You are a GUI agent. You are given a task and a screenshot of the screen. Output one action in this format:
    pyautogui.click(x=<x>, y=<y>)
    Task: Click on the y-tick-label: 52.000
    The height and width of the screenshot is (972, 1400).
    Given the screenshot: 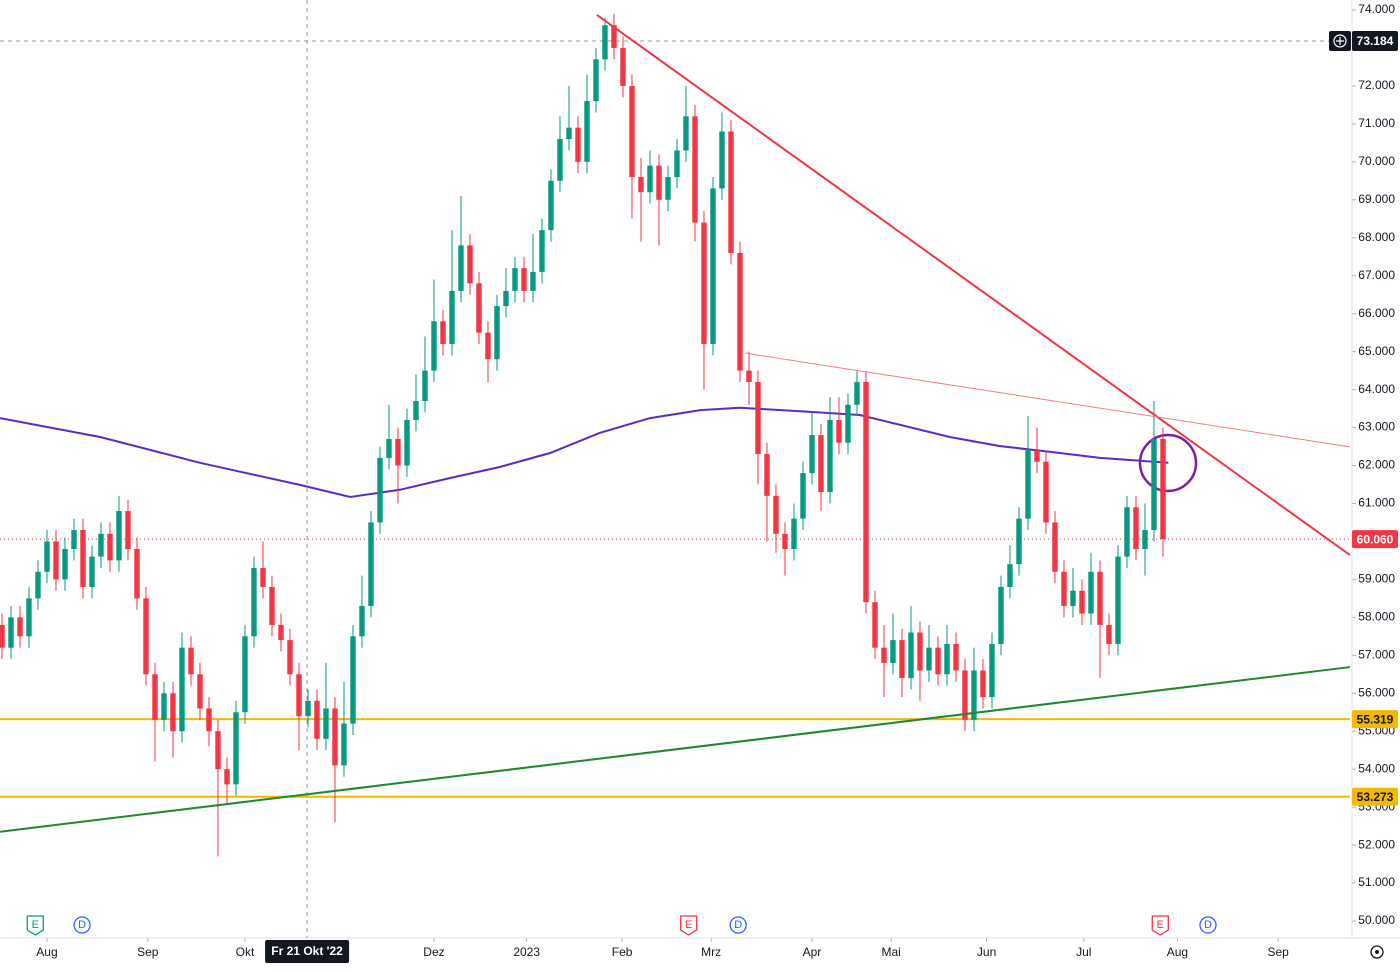 What is the action you would take?
    pyautogui.click(x=1376, y=844)
    